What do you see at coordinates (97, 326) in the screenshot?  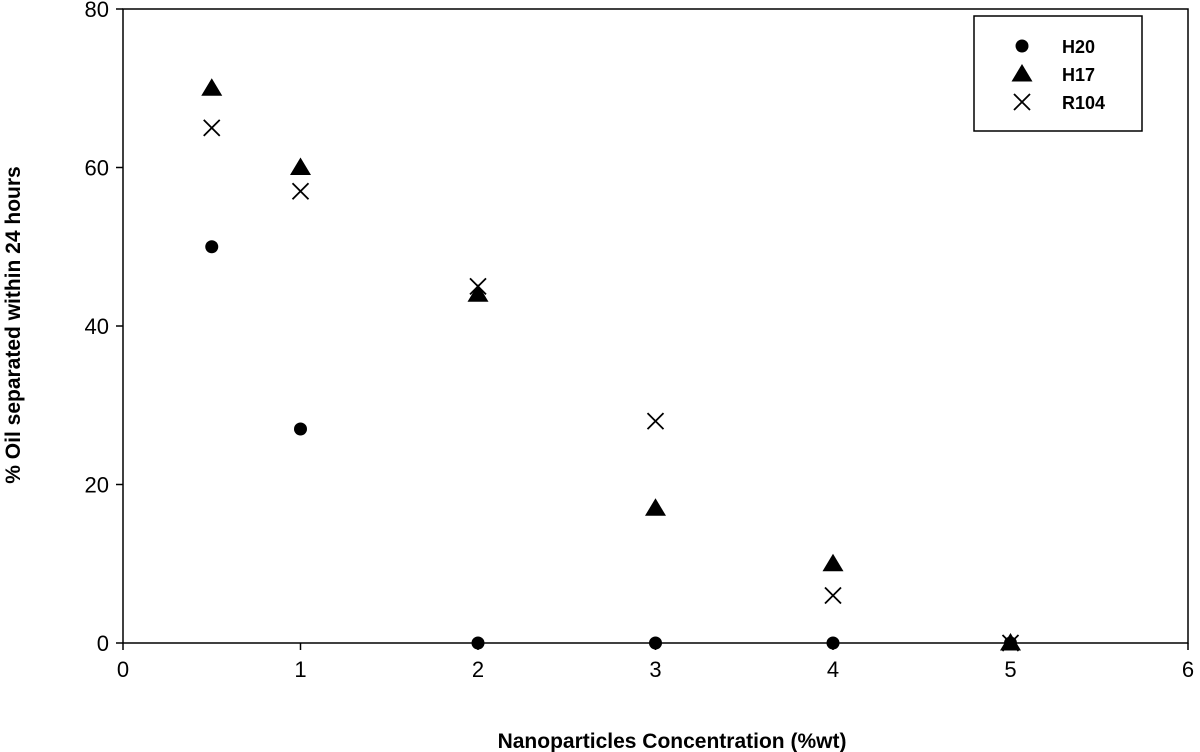 I see `y-tick-label: 40` at bounding box center [97, 326].